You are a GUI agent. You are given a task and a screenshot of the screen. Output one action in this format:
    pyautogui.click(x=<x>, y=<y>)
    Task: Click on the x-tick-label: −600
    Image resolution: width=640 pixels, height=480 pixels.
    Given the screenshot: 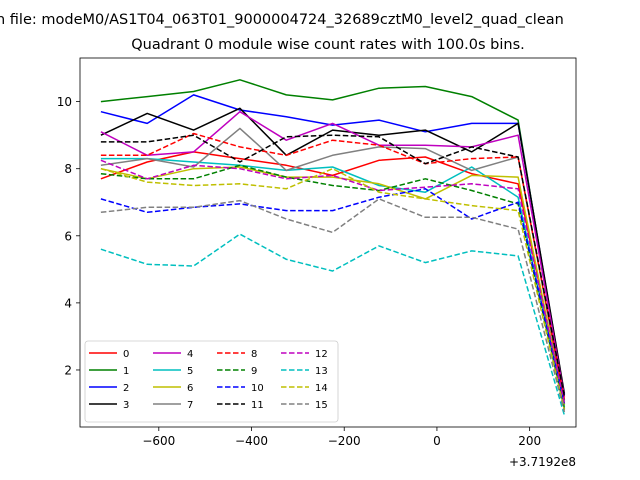 What is the action you would take?
    pyautogui.click(x=158, y=441)
    